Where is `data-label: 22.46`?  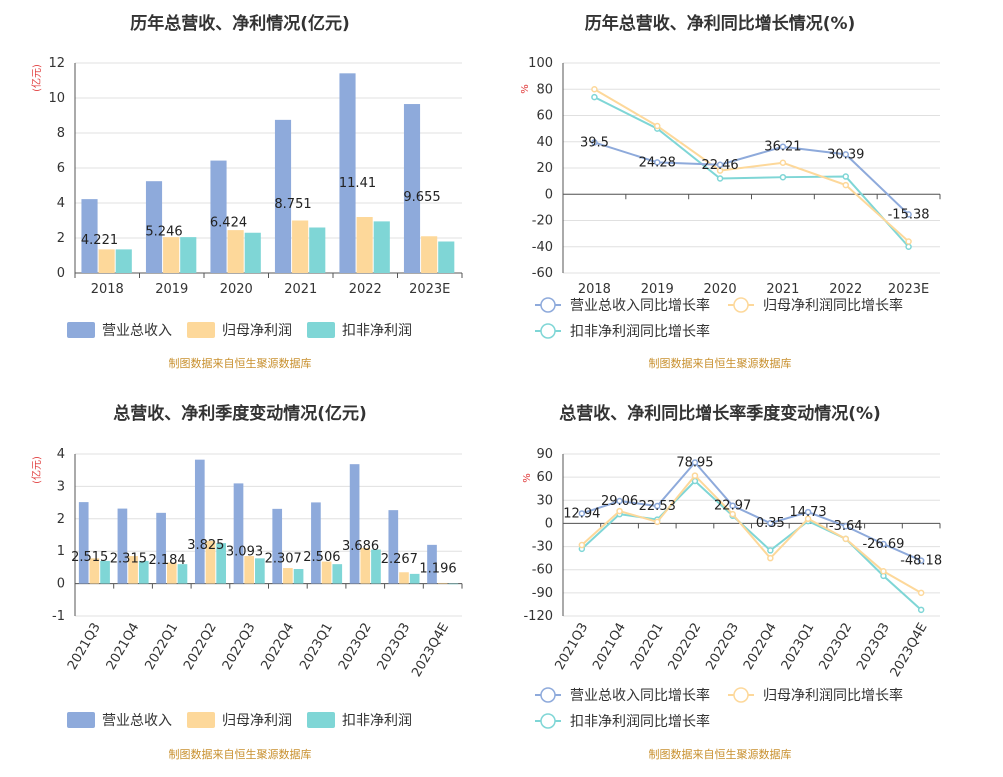 data-label: 22.46 is located at coordinates (719, 165).